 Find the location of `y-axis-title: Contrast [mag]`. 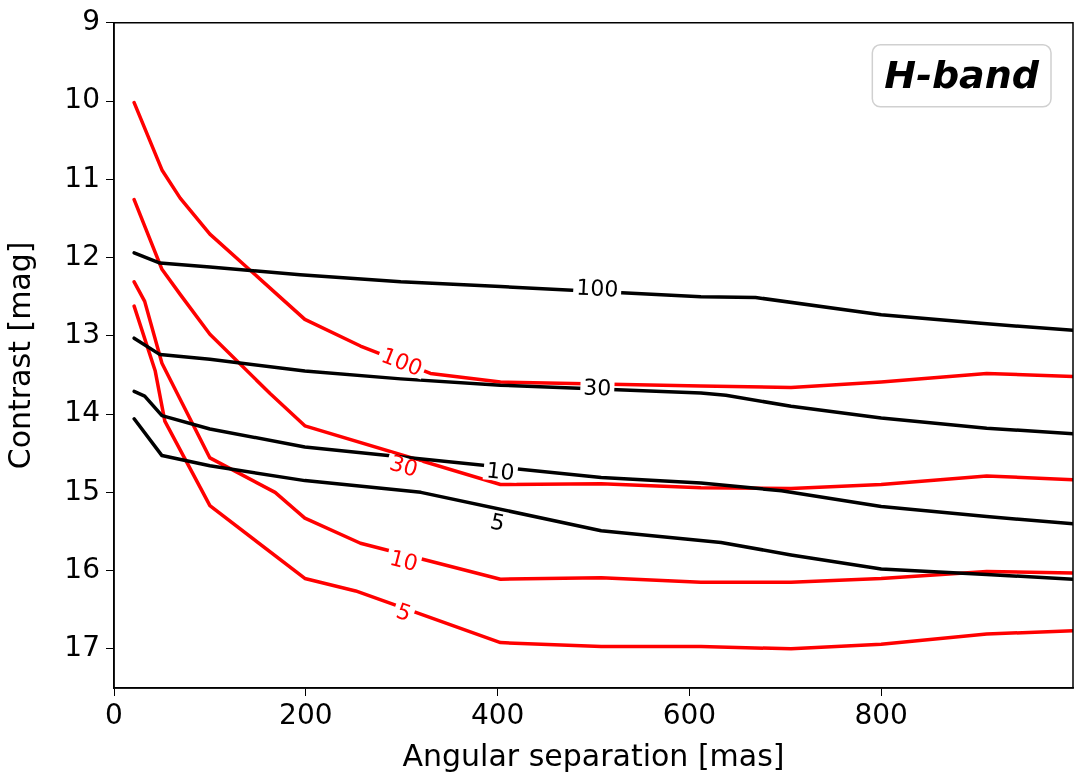

y-axis-title: Contrast [mag] is located at coordinates (19, 355).